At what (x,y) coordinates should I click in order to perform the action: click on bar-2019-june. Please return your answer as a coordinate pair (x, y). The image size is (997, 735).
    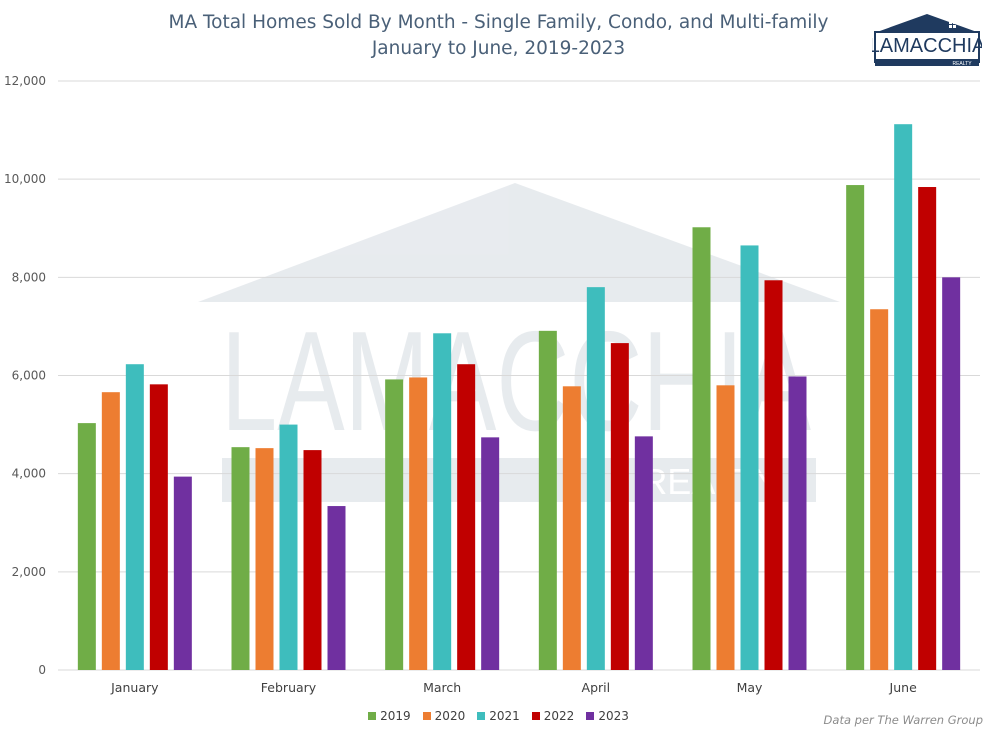
    Looking at the image, I should click on (855, 427).